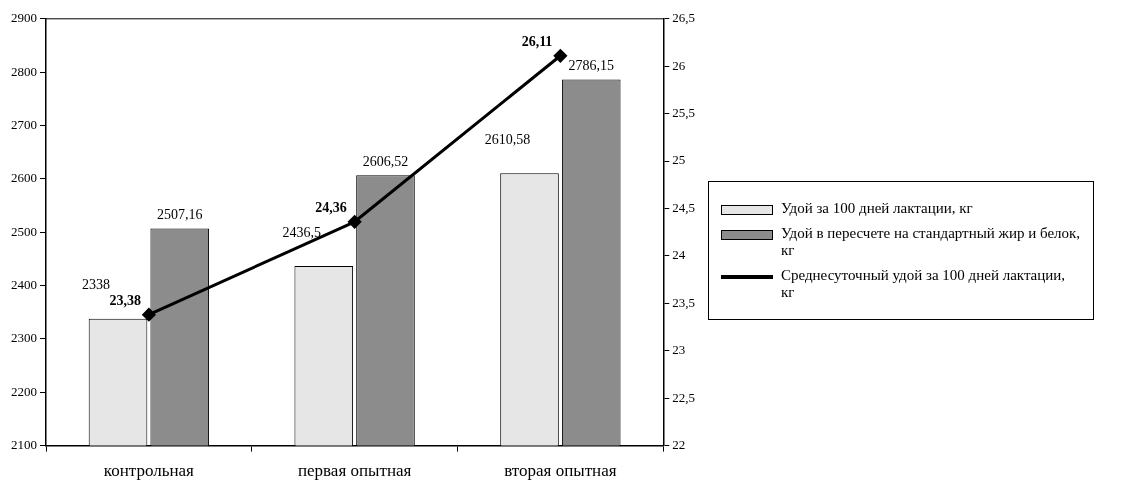 This screenshot has width=1145, height=500. Describe the element at coordinates (924, 283) in the screenshot. I see `legend-label: Среднесуточный удой за 100 дней лактации, кг` at that location.